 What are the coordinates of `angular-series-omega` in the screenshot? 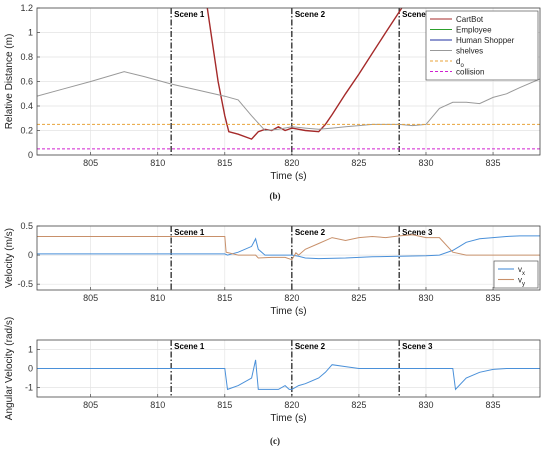 It's located at (288, 375).